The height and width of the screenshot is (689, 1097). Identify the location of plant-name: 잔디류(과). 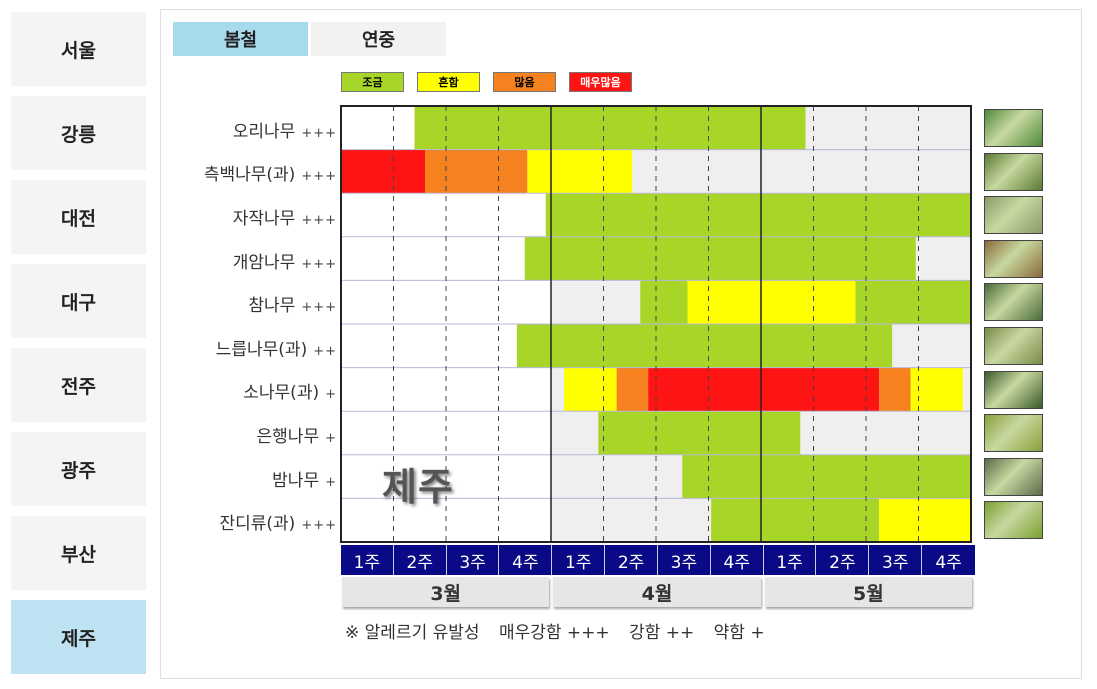
(257, 524).